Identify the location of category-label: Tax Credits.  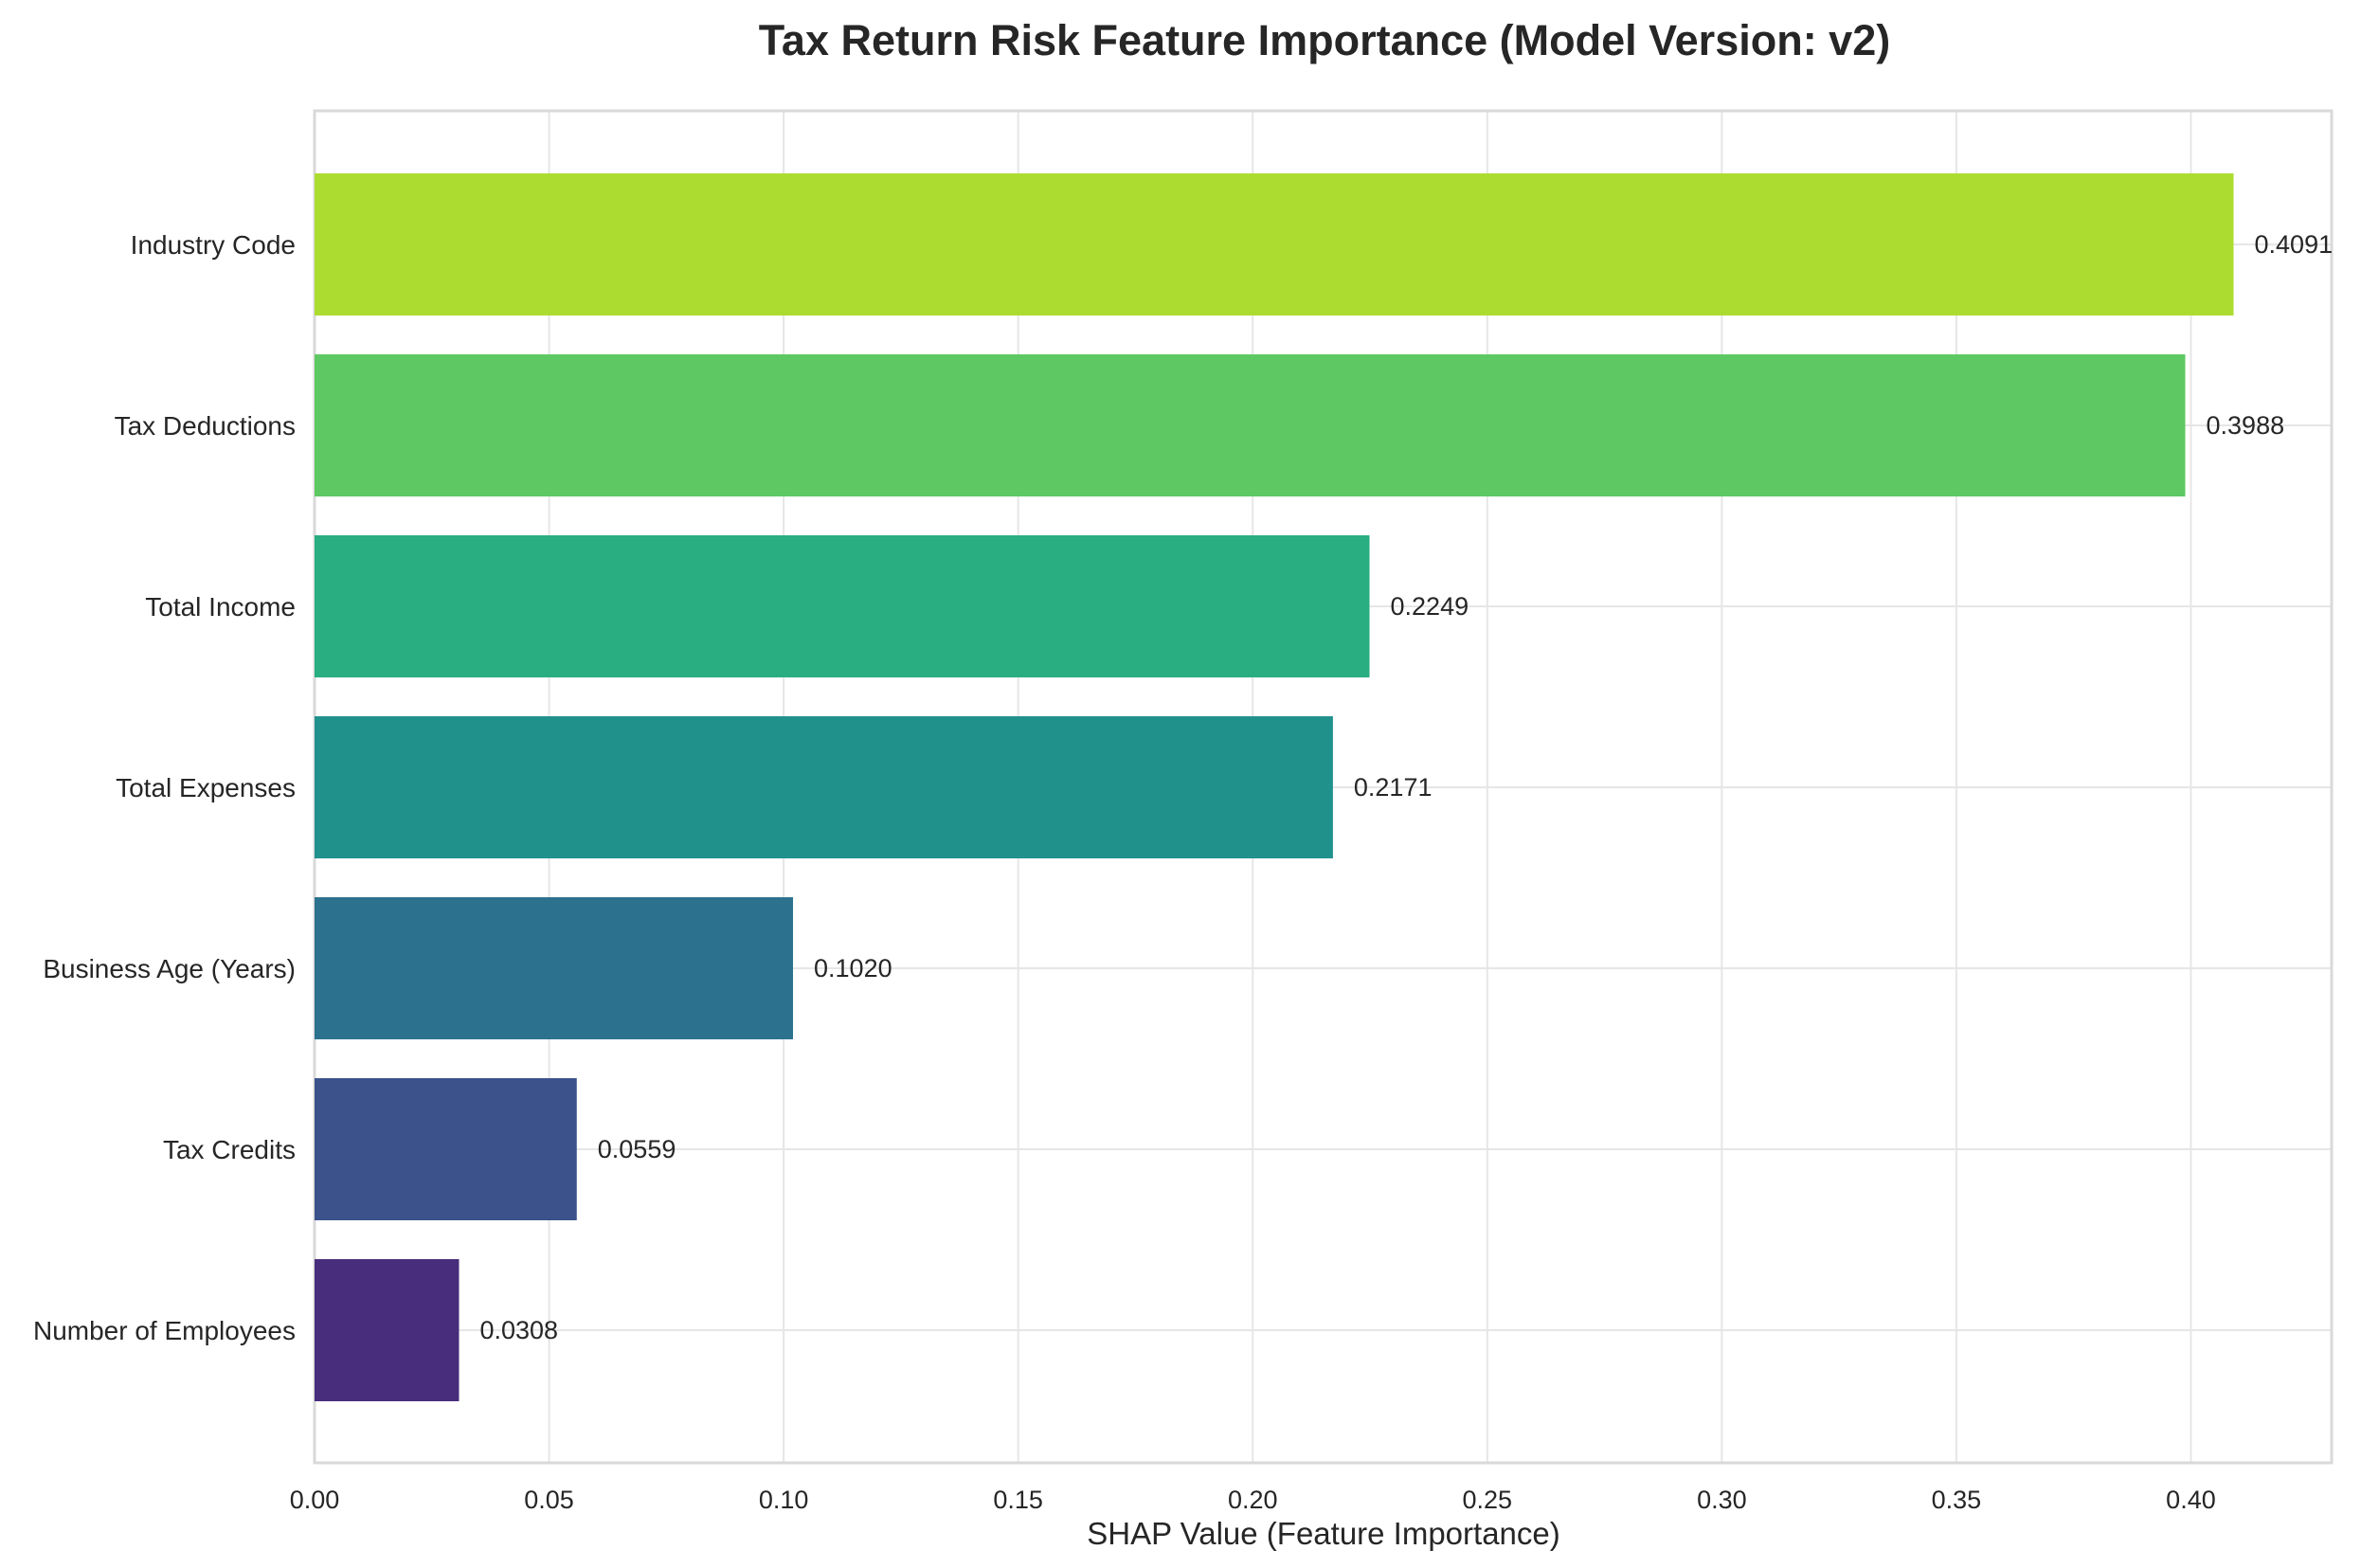
(229, 1149).